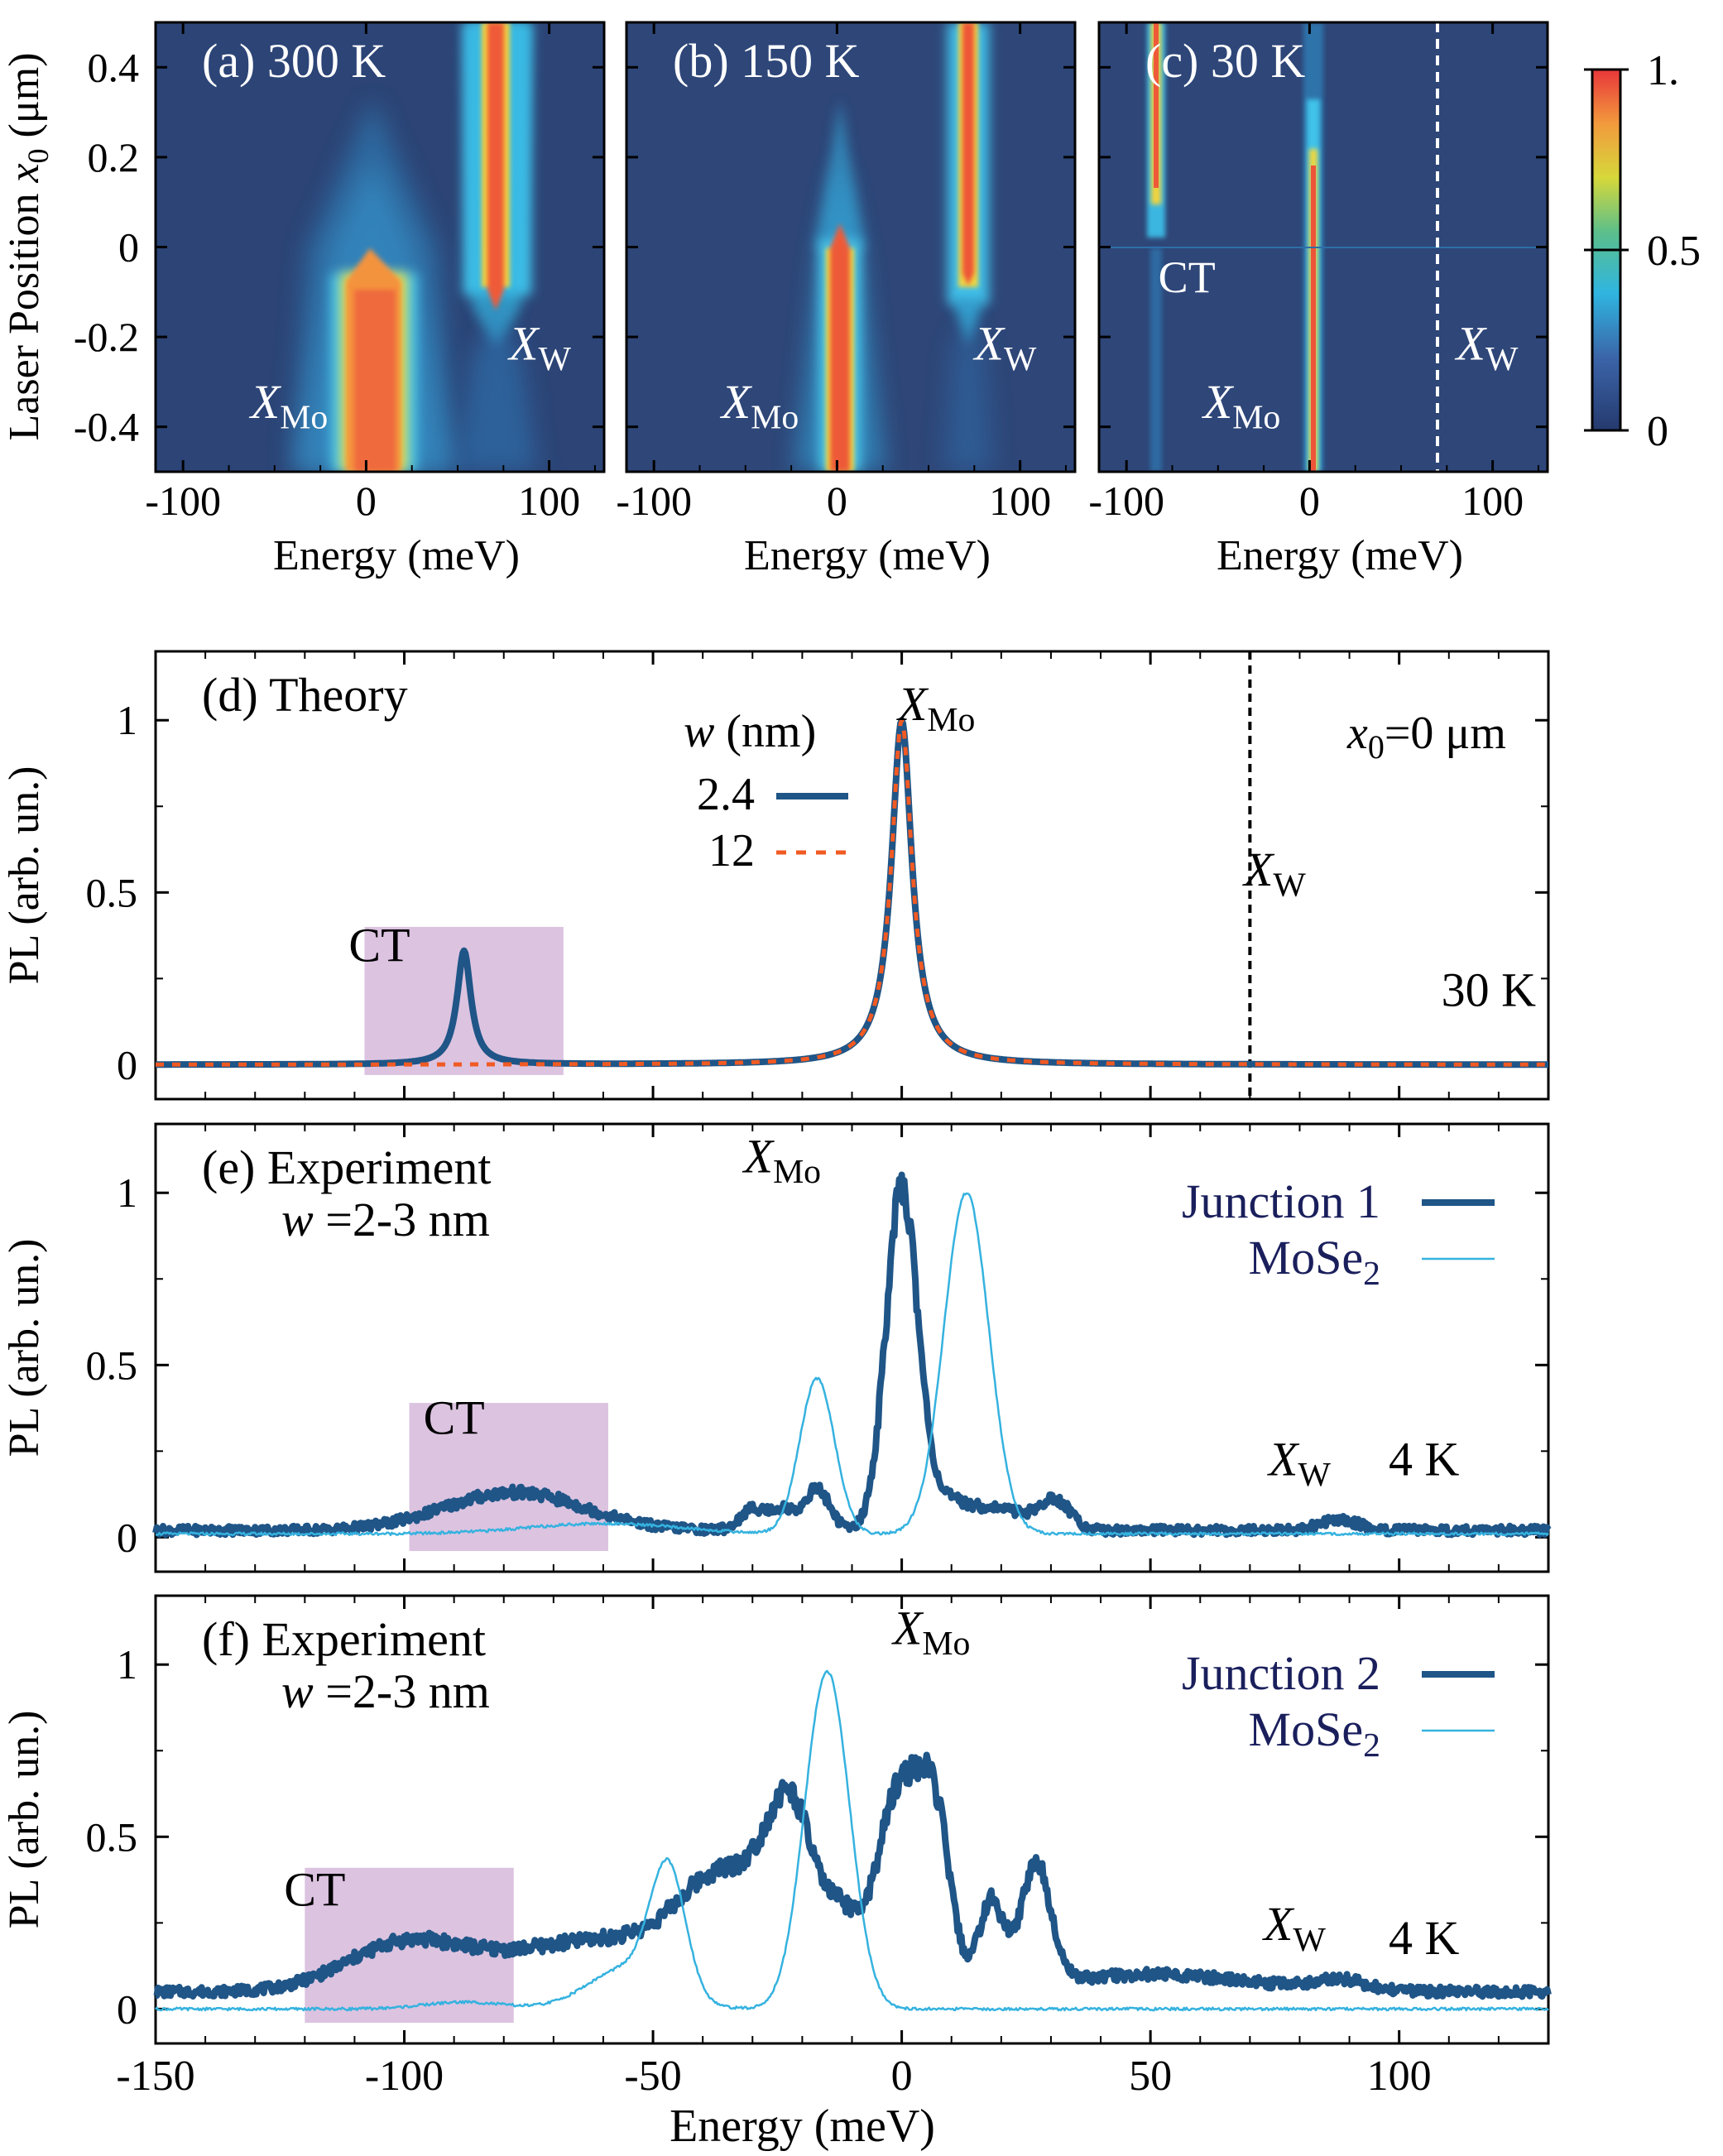  I want to click on y-axis-label-f: PL (arb. un.), so click(24, 1820).